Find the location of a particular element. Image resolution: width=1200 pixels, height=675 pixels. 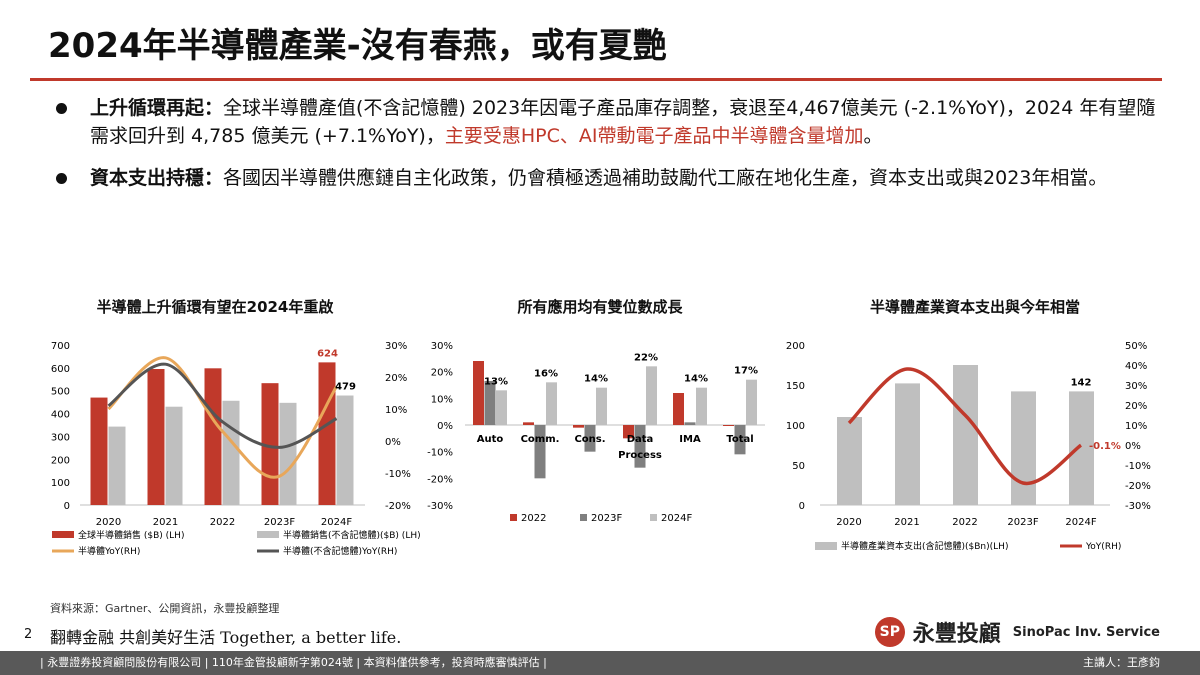

y-tick-label: 600 is located at coordinates (60, 369).